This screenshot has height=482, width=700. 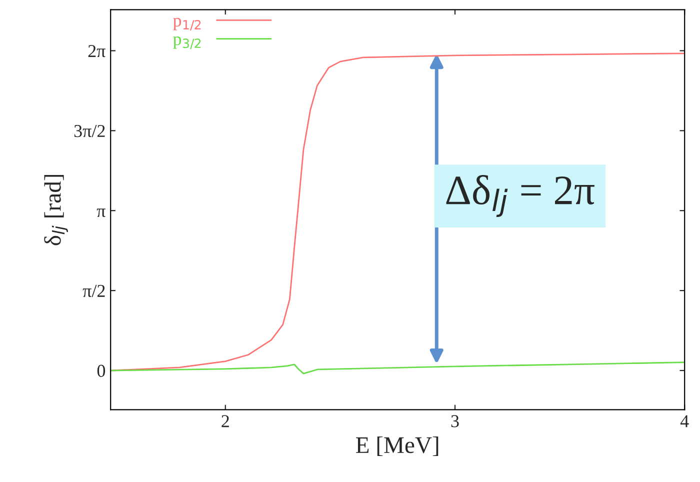 I want to click on y-tick-label: 3π/2, so click(x=89, y=131).